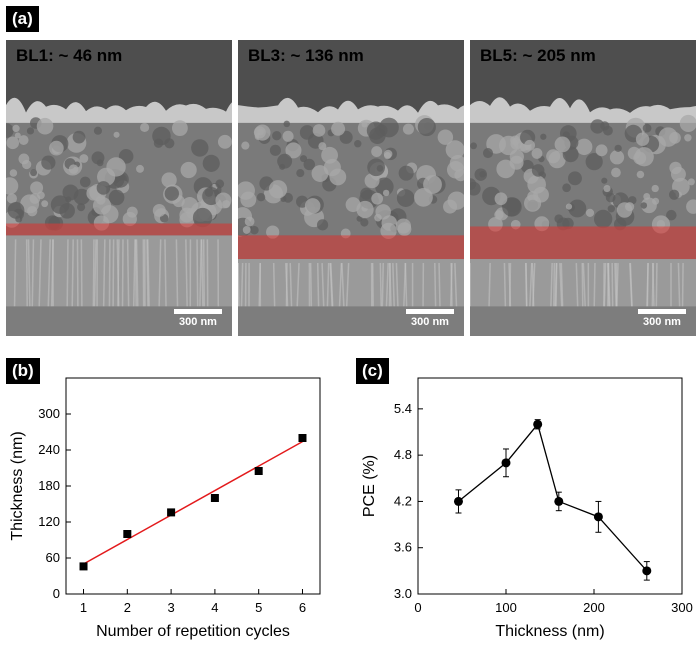  Describe the element at coordinates (119, 229) in the screenshot. I see `sem-blocking-layer-band` at that location.